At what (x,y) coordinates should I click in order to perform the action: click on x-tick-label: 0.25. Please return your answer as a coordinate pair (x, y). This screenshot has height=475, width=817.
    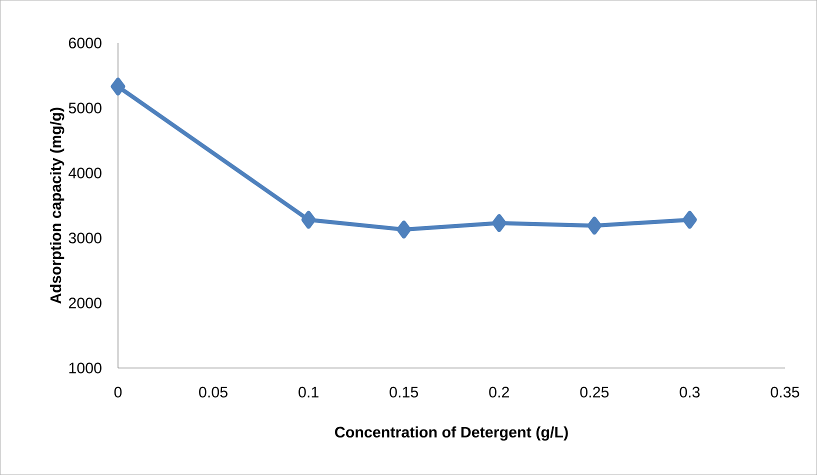
    Looking at the image, I should click on (594, 392).